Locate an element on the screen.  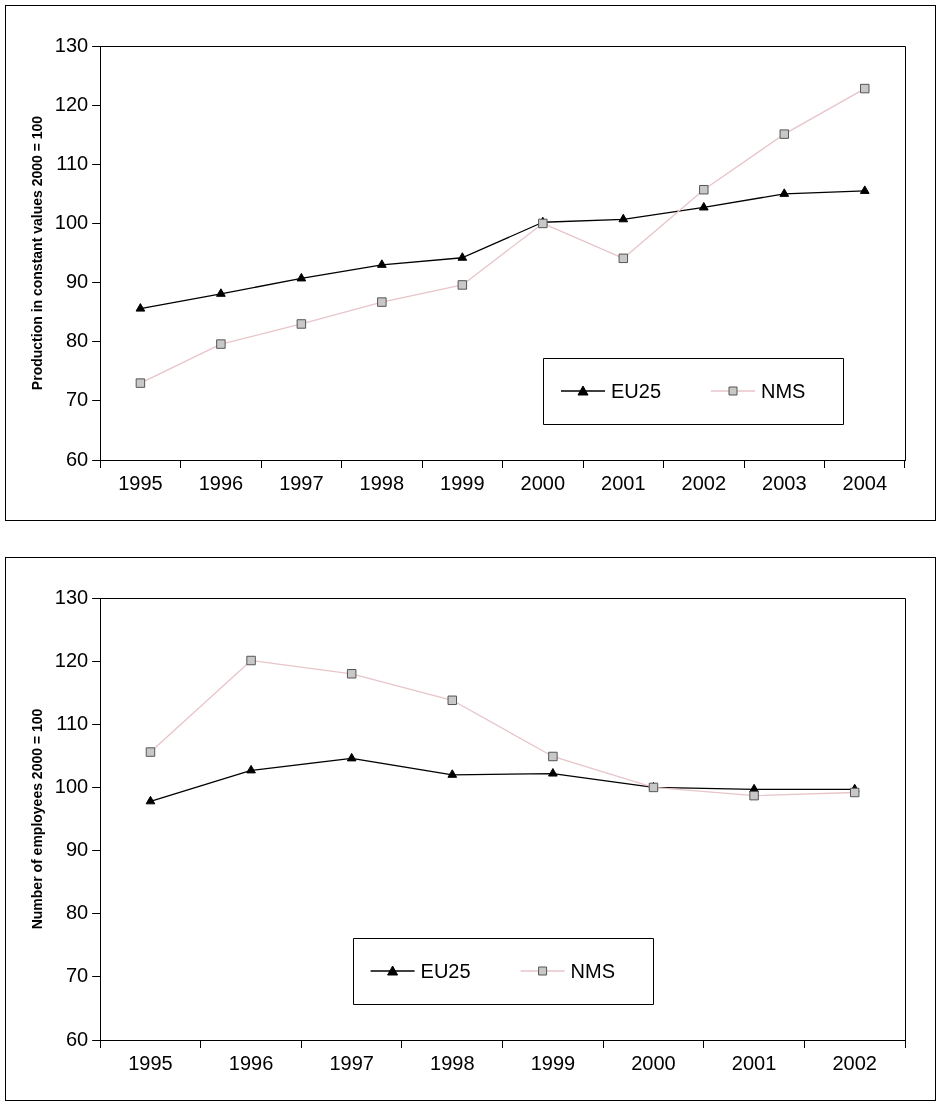
x-tick-label: 2004 is located at coordinates (865, 482).